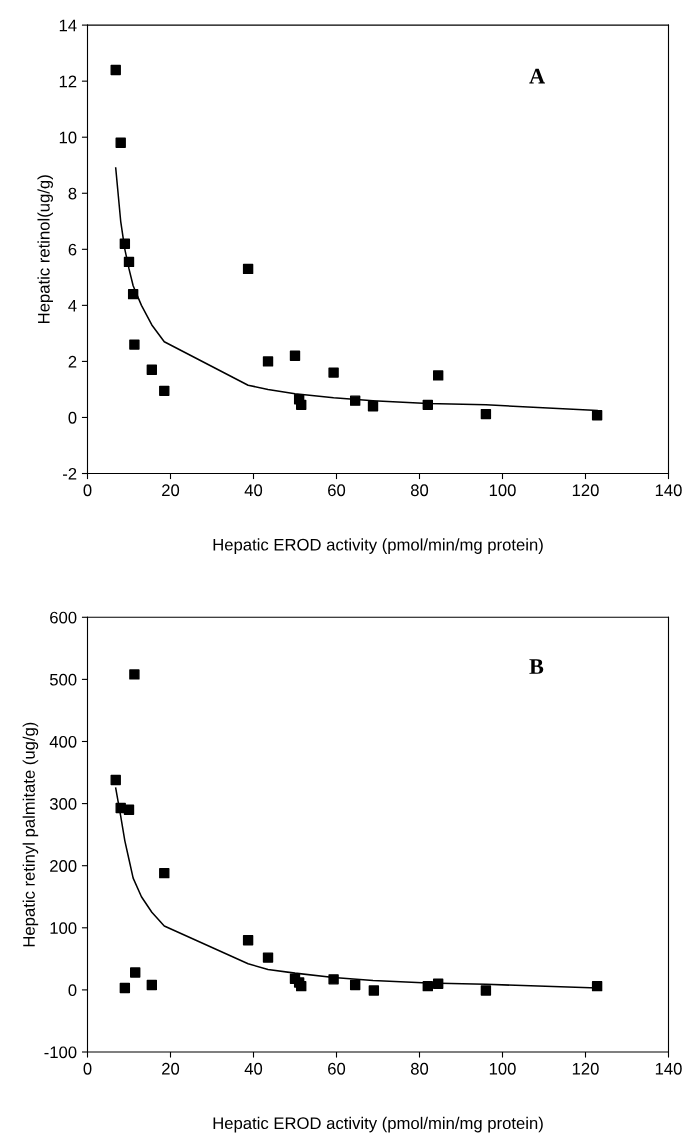 This screenshot has width=700, height=1141. I want to click on y-tick-label: 300, so click(63, 803).